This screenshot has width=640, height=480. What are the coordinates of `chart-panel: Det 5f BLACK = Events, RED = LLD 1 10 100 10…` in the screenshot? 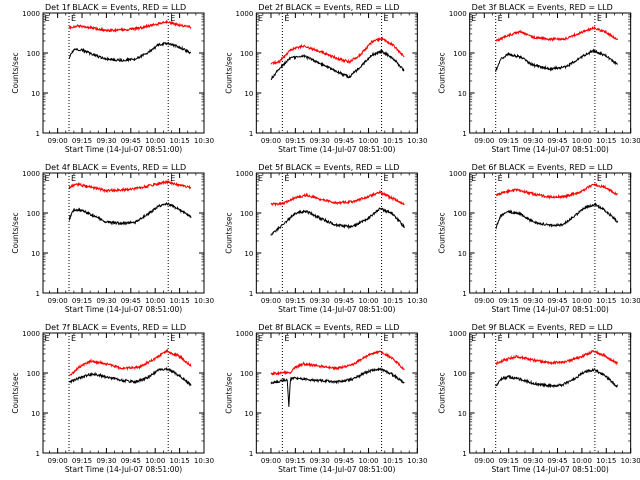 It's located at (325, 238).